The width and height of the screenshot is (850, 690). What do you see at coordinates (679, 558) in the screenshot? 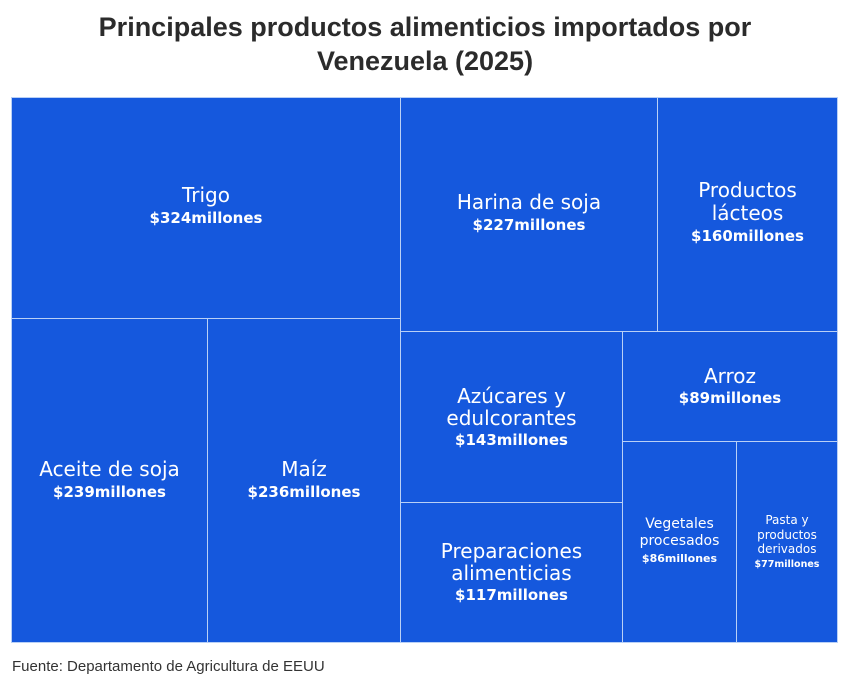
I see `cell-value: $86millones` at bounding box center [679, 558].